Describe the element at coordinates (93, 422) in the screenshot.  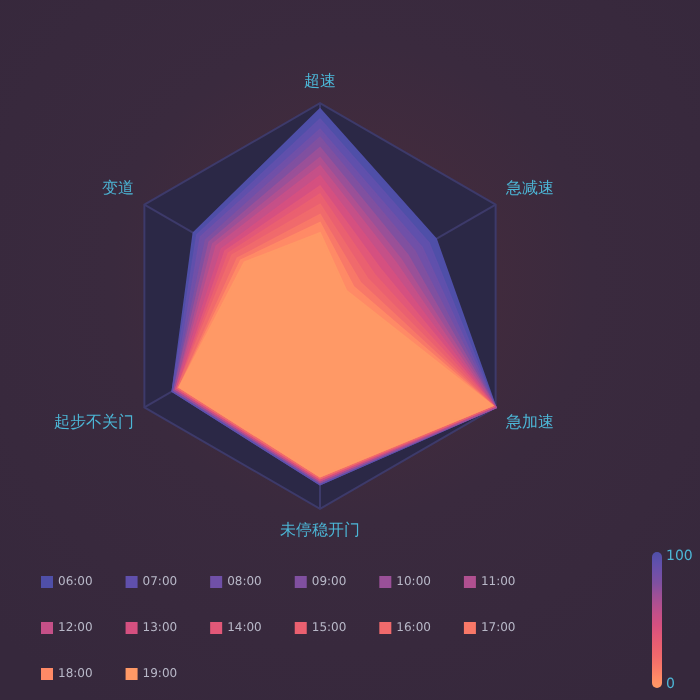
I see `spoke-label: 起步不关门` at that location.